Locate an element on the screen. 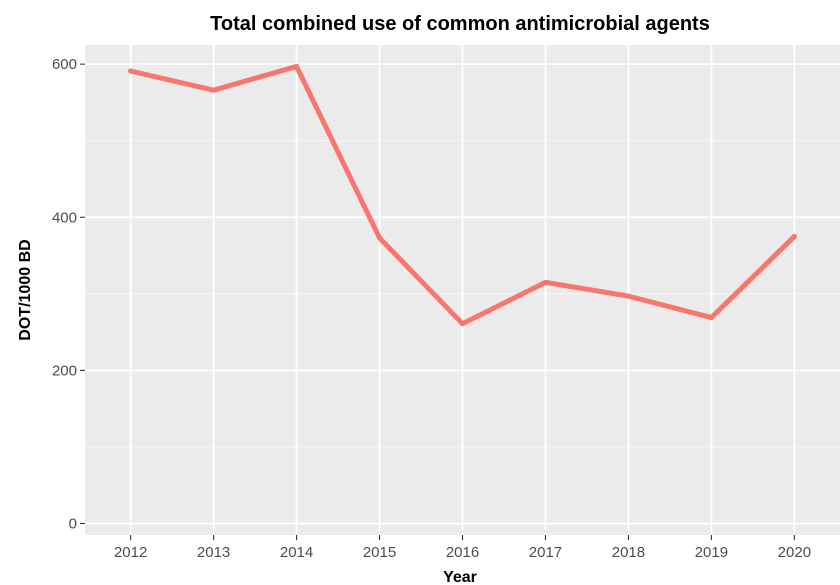 The image size is (840, 585). y-tick-label: 400 is located at coordinates (64, 217).